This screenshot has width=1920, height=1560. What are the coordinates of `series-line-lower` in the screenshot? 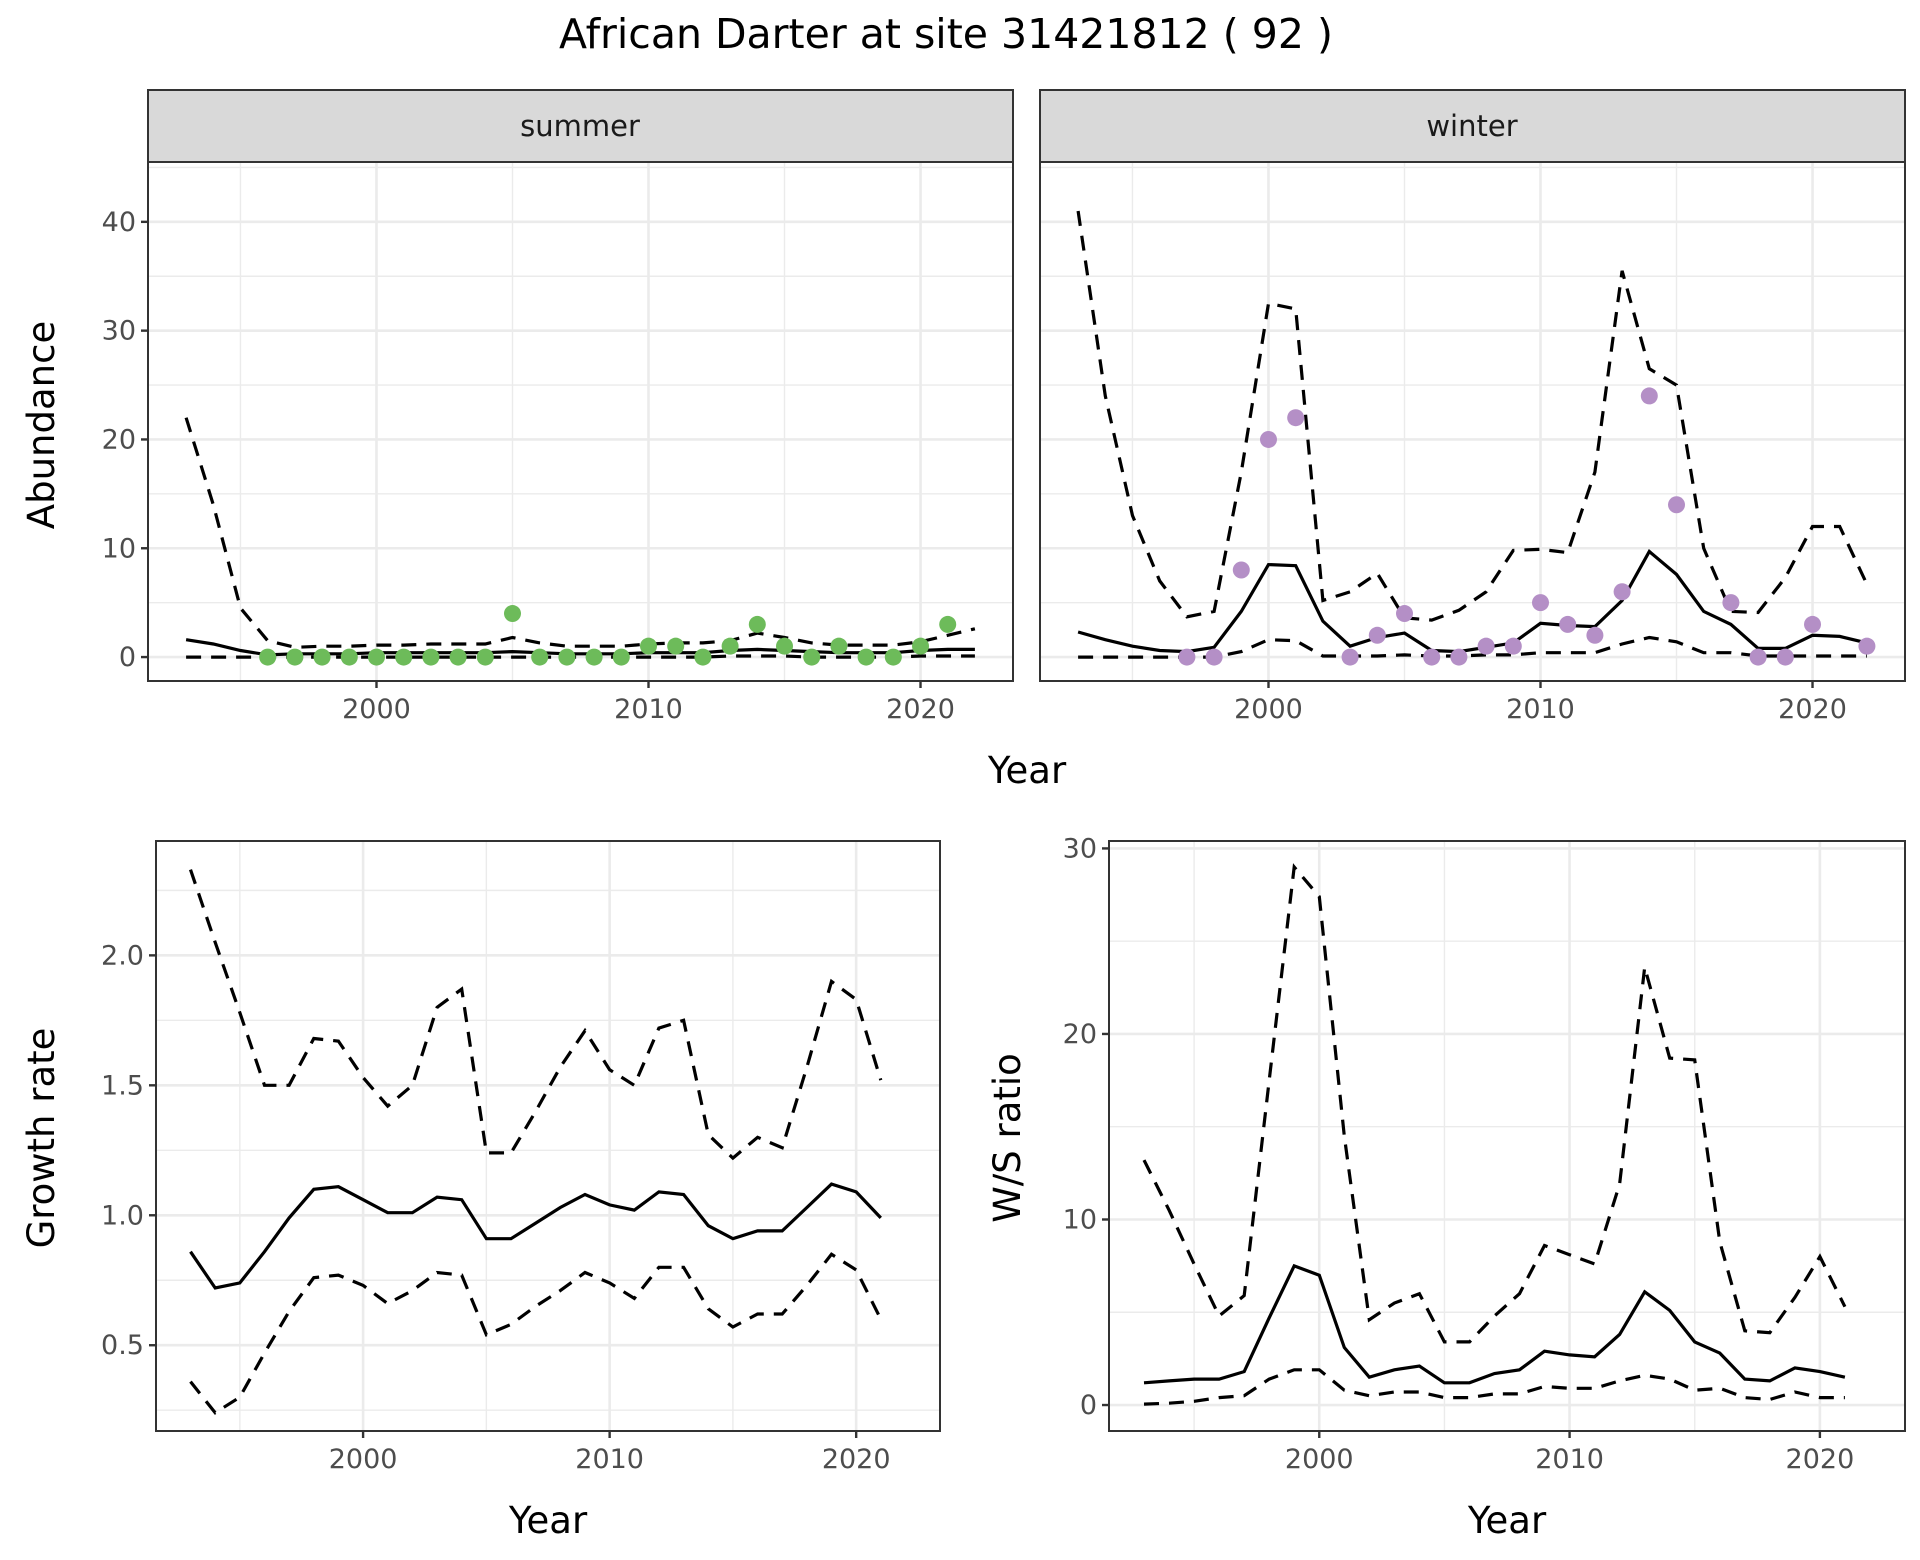 It's located at (1494, 1387).